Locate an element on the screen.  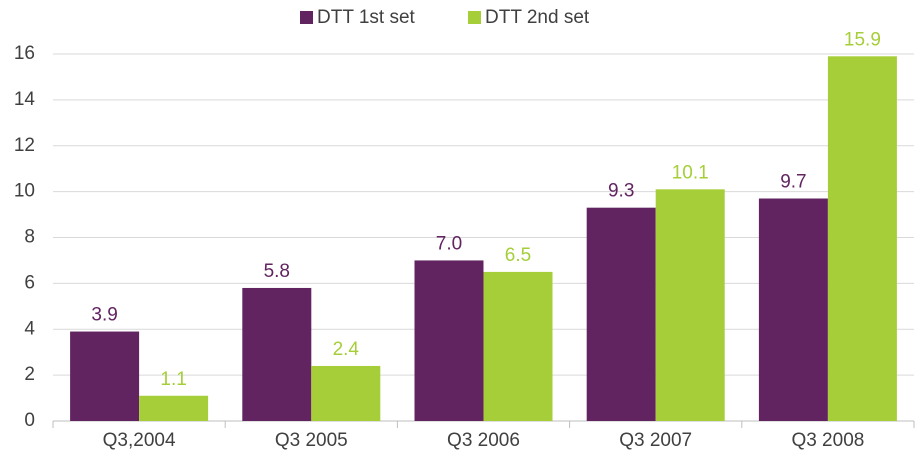
y-tick-label: 6 is located at coordinates (29, 282).